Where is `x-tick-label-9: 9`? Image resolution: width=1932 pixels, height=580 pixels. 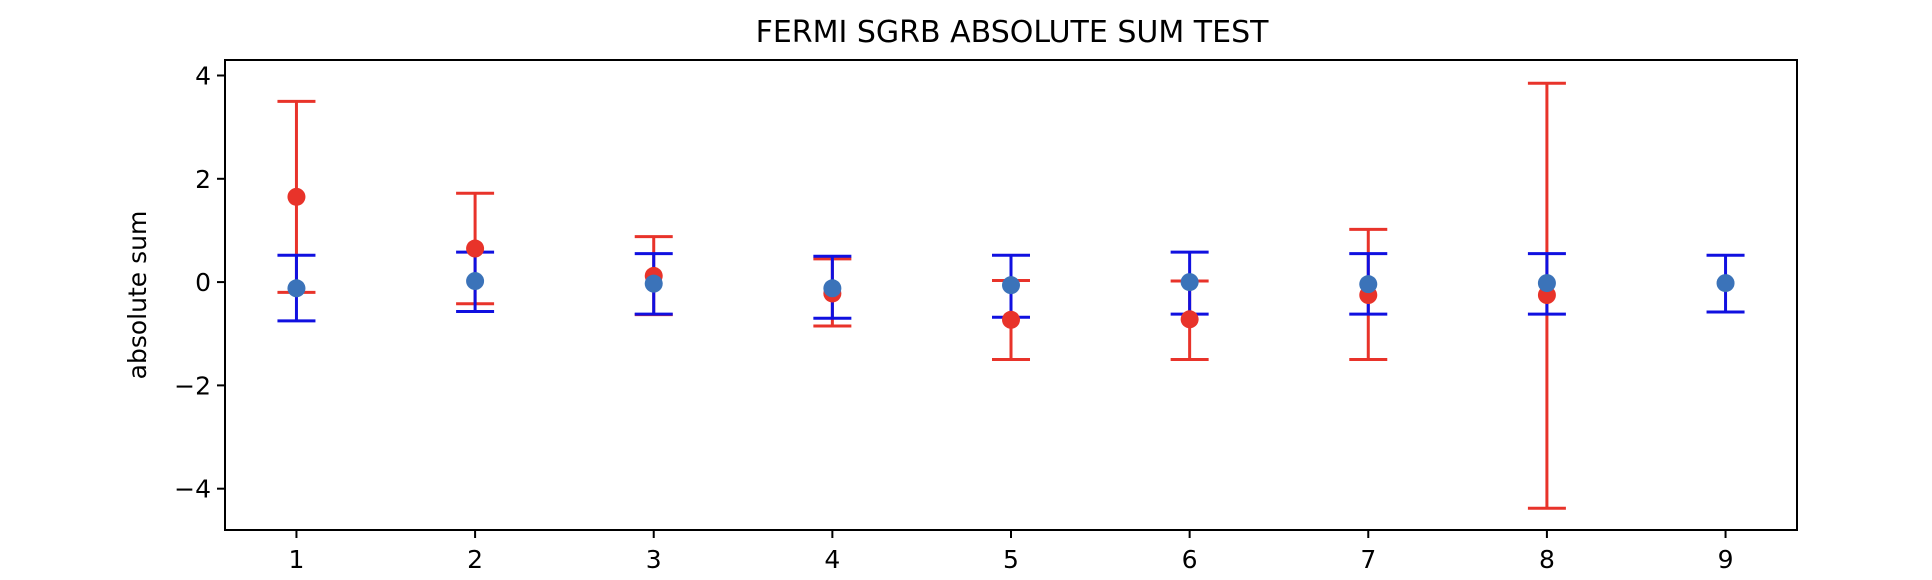
x-tick-label-9: 9 is located at coordinates (1726, 559).